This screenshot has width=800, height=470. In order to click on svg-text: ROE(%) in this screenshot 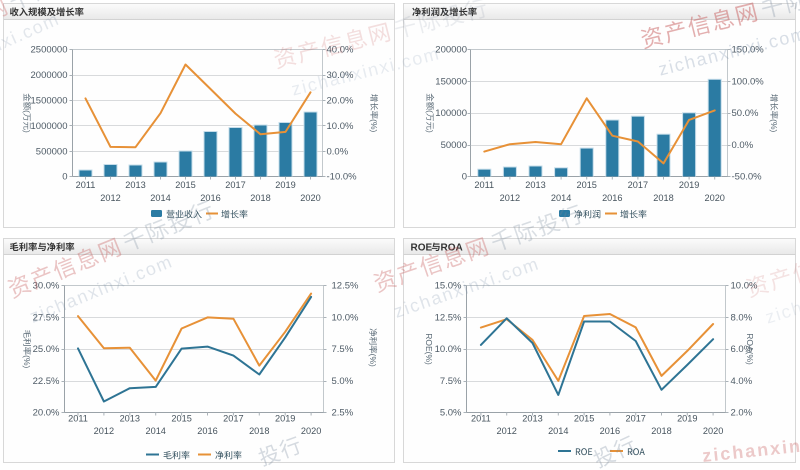, I will do `click(429, 349)`.